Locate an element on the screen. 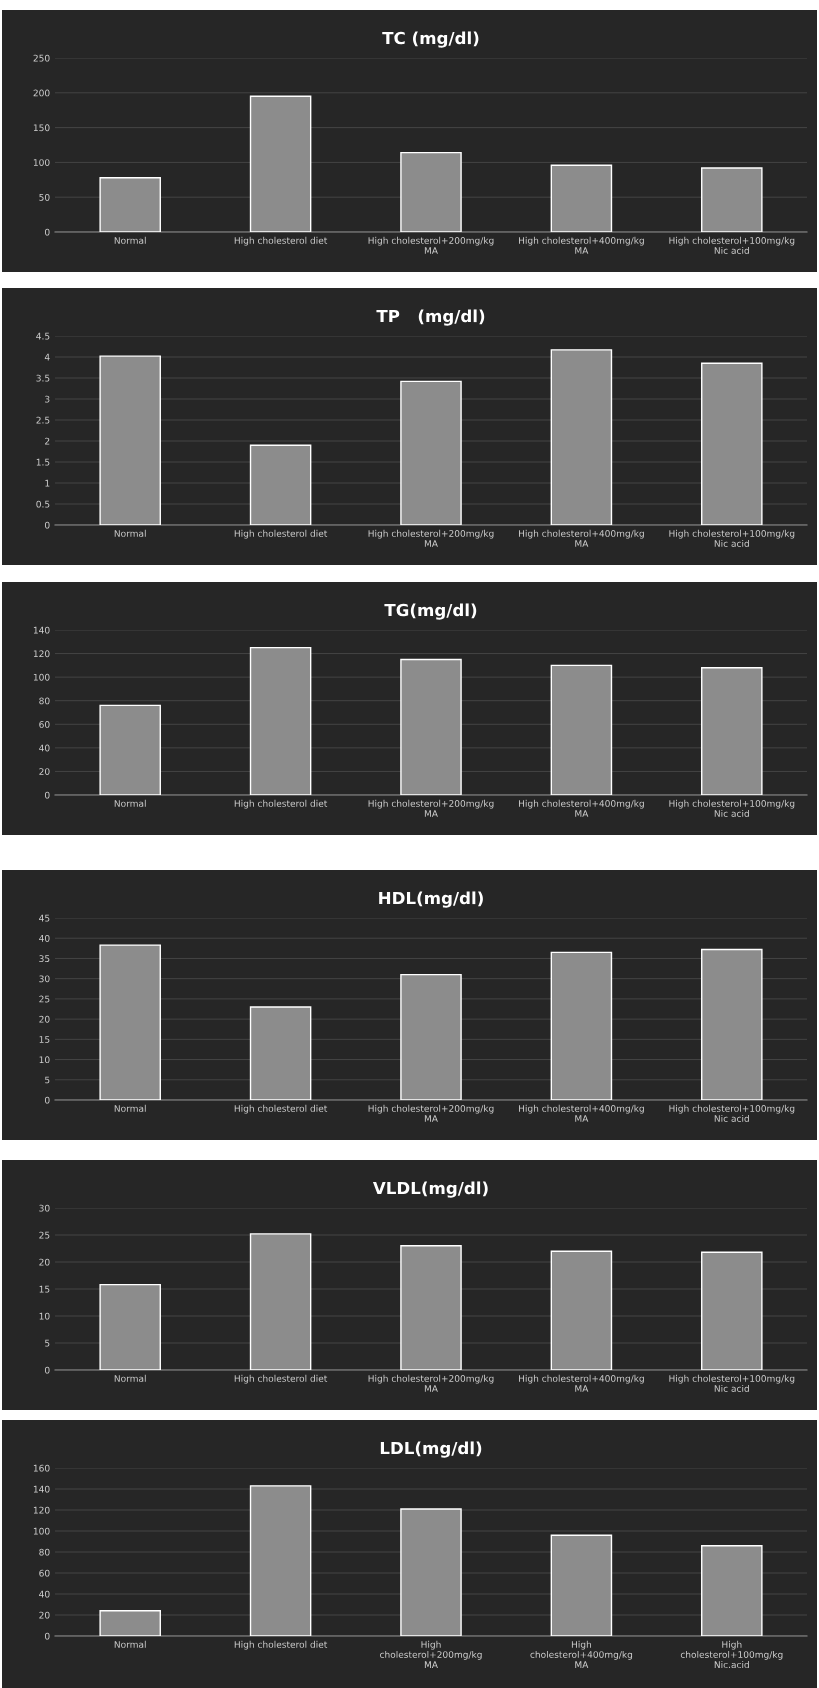 This screenshot has width=819, height=1688. y-tick-label: 150 is located at coordinates (41, 128).